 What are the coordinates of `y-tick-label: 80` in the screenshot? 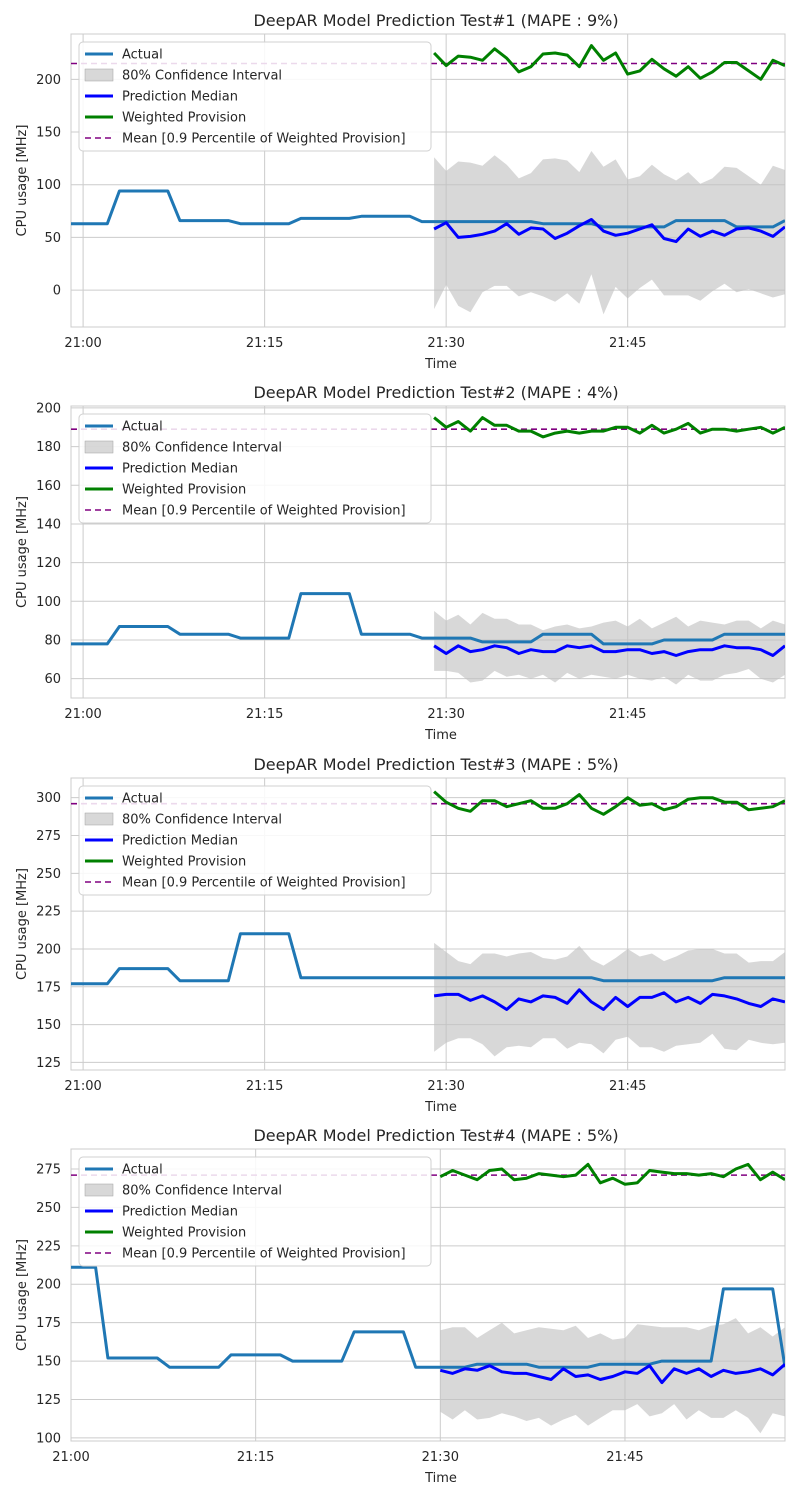 It's located at (52, 640).